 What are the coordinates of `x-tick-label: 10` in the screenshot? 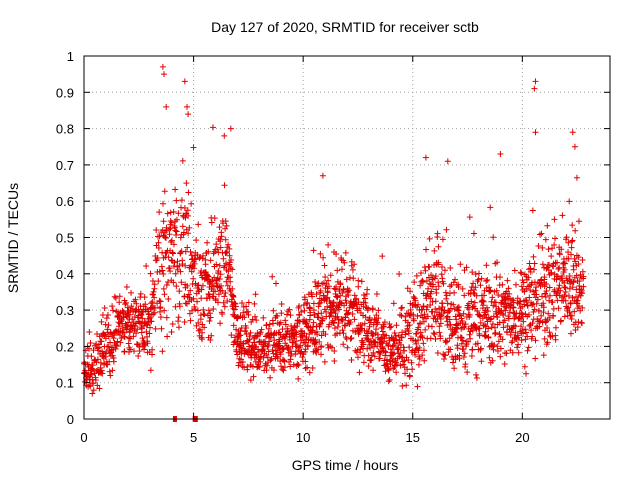 It's located at (303, 437).